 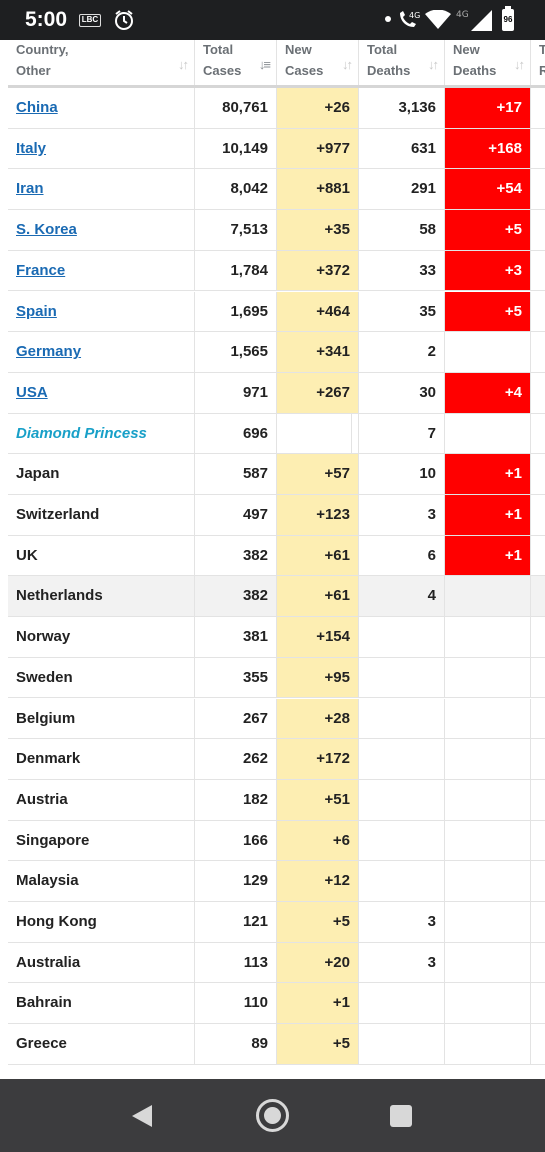 I want to click on navigation-bar, so click(x=272, y=1115).